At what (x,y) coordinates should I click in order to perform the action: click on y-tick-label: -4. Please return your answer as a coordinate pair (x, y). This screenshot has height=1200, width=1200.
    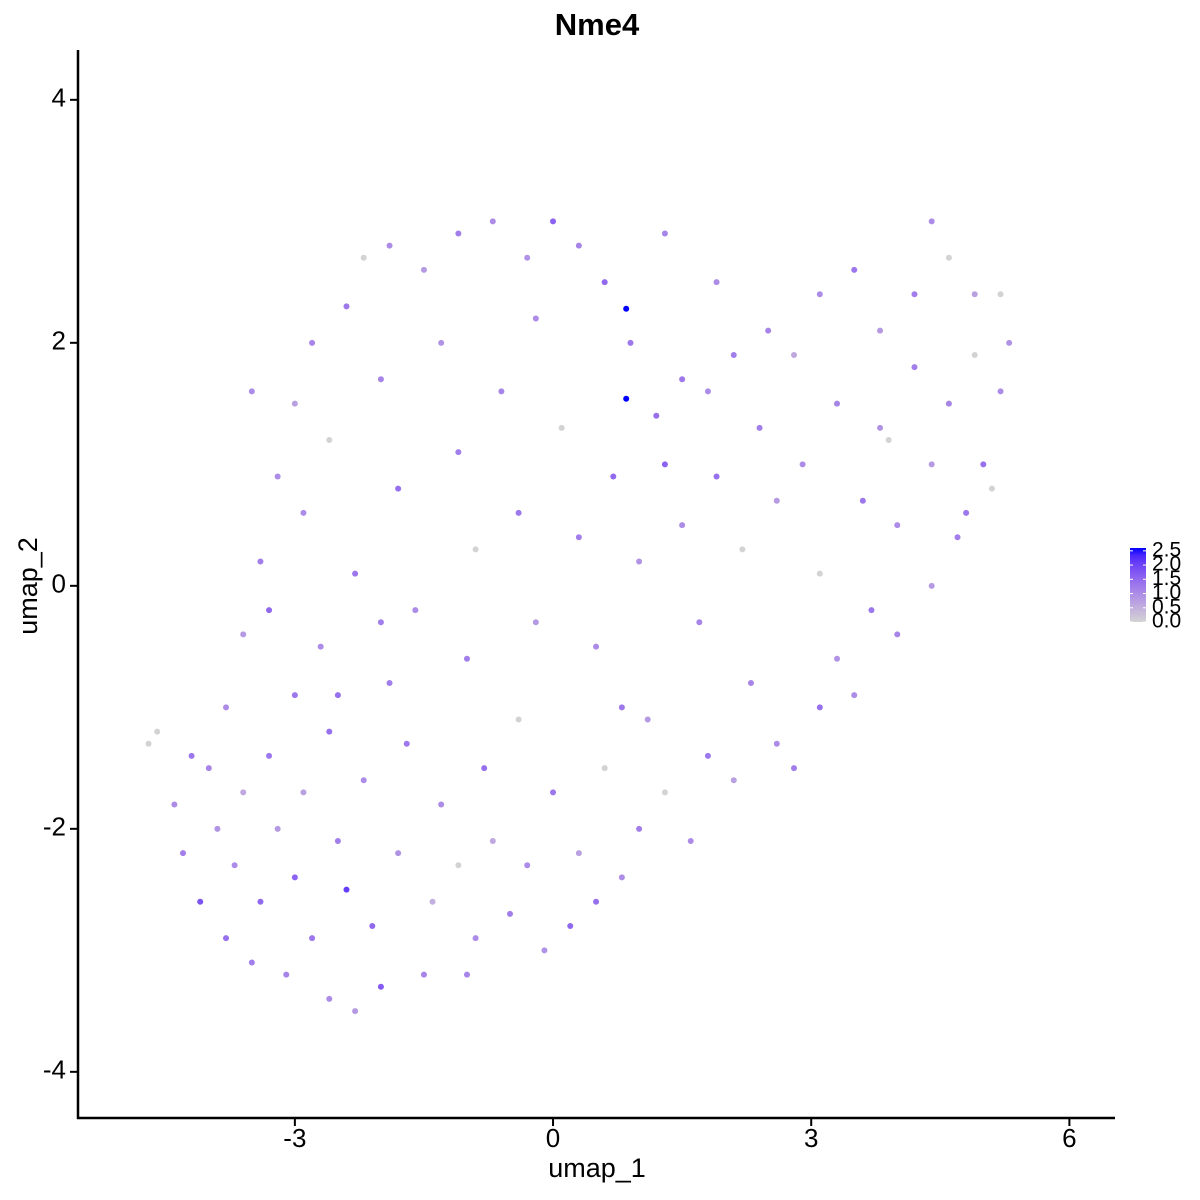
    Looking at the image, I should click on (54, 1070).